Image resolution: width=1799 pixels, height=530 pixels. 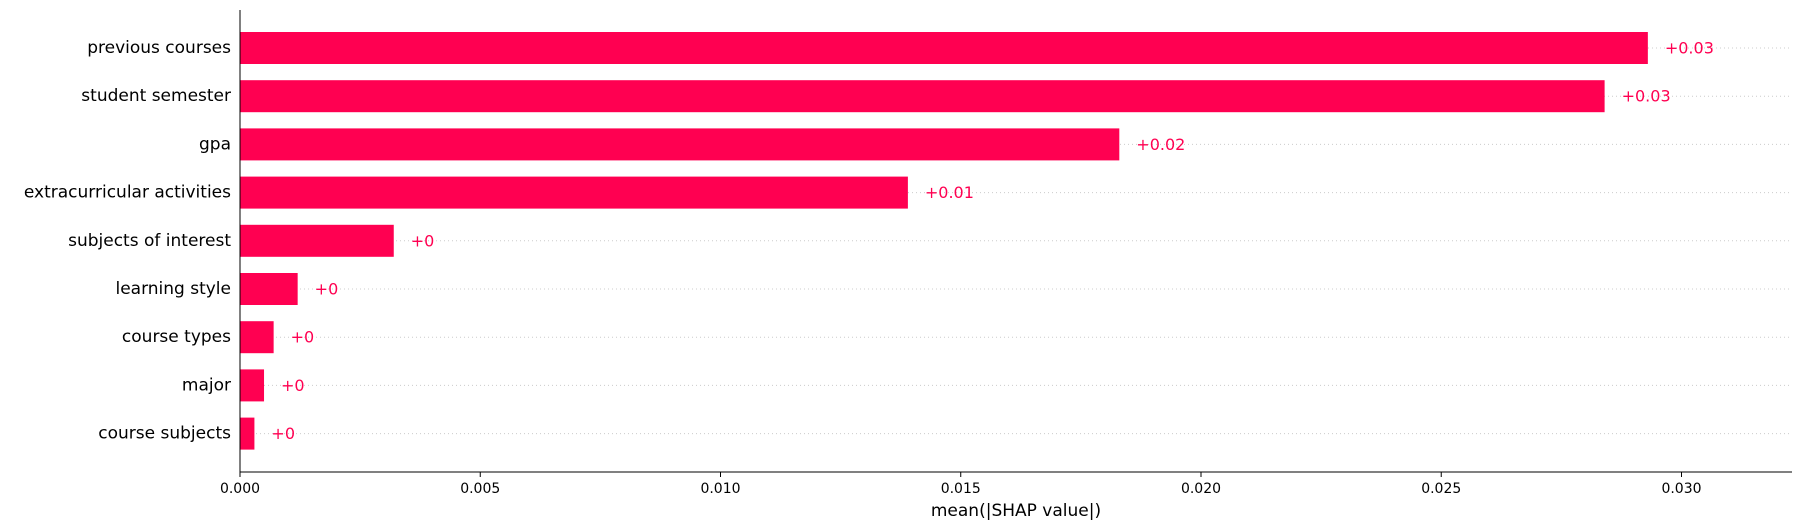 I want to click on category-label: student semester, so click(x=156, y=96).